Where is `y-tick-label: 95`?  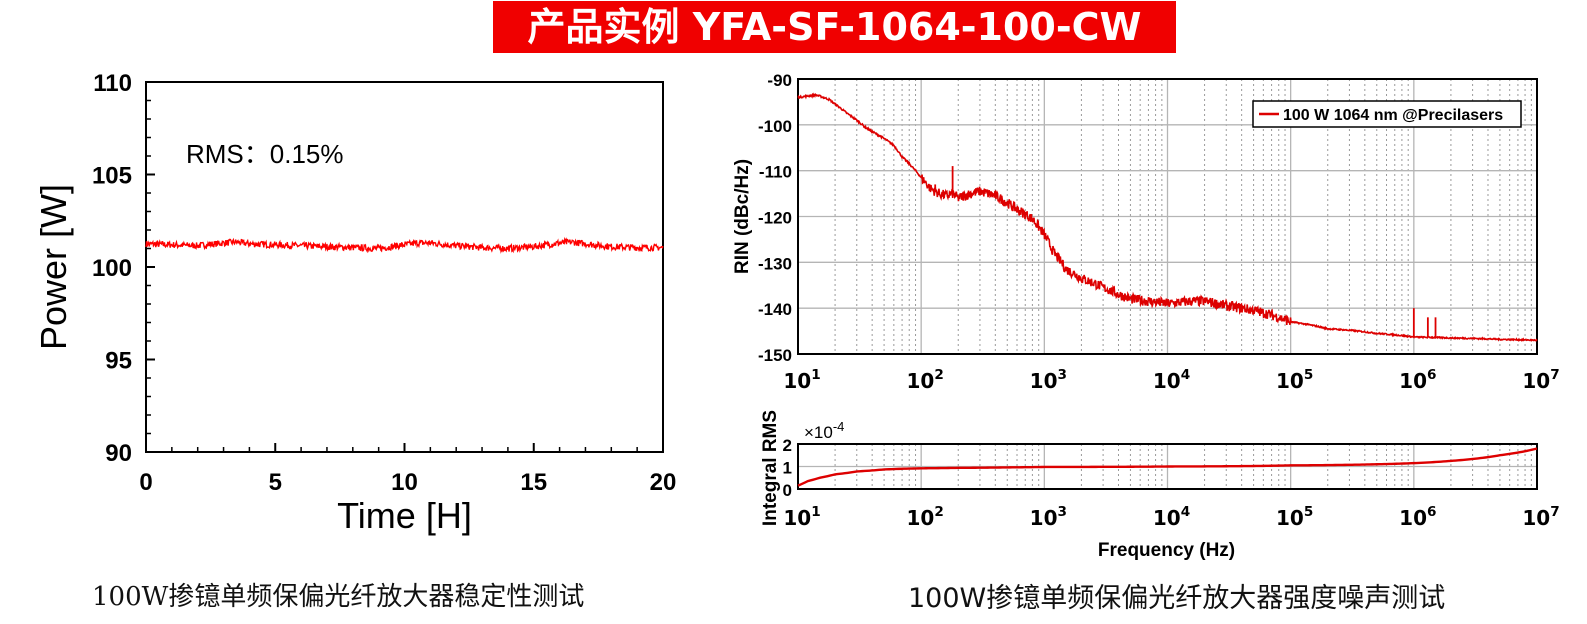 y-tick-label: 95 is located at coordinates (118, 361).